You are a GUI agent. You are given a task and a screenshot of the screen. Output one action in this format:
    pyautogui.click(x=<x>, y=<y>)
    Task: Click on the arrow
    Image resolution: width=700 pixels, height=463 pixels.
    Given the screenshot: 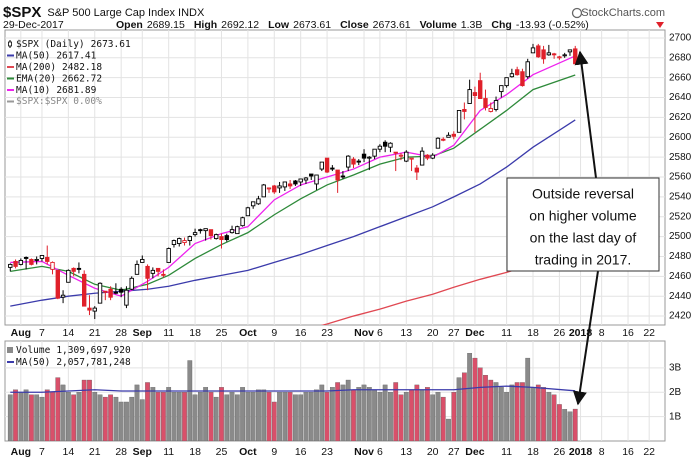 What is the action you would take?
    pyautogui.click(x=585, y=338)
    